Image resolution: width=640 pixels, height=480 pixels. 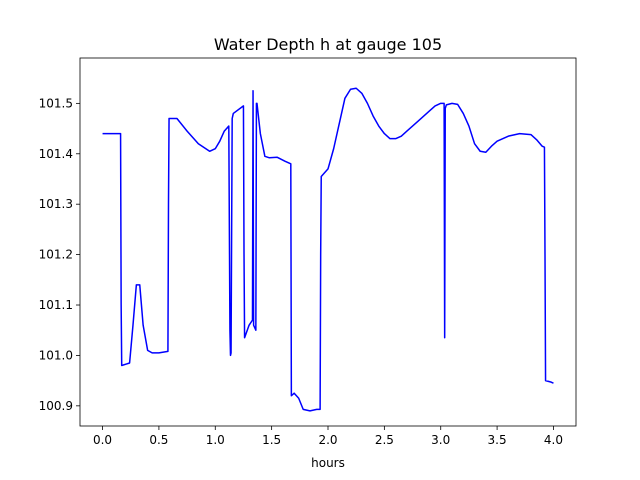 What do you see at coordinates (497, 440) in the screenshot?
I see `x-tick-label: 3.5` at bounding box center [497, 440].